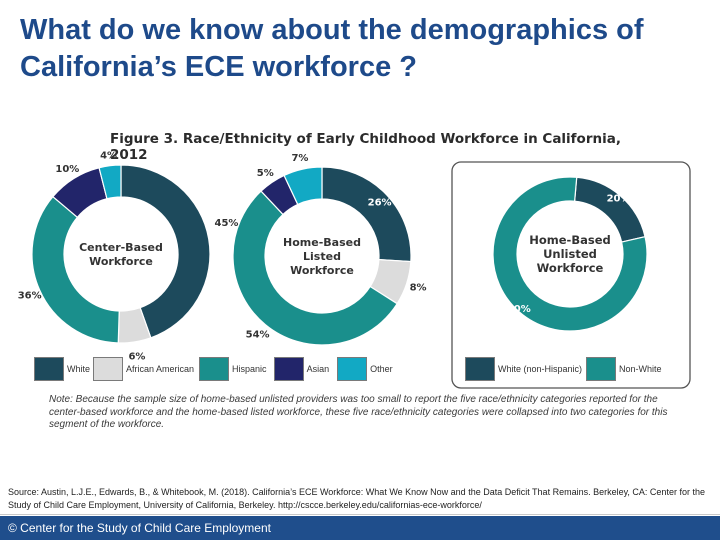 This screenshot has height=540, width=720. What do you see at coordinates (381, 369) in the screenshot?
I see `legend-label: Other` at bounding box center [381, 369].